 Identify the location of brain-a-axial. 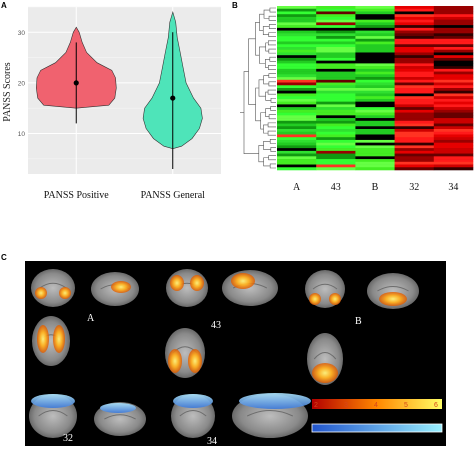
(51, 341).